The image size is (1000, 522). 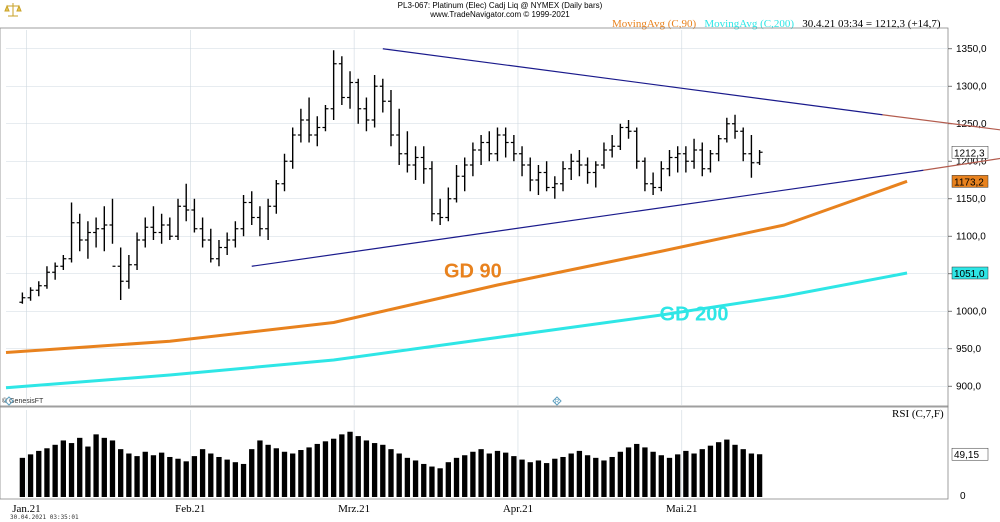 I want to click on trendline-lower, so click(x=587, y=218).